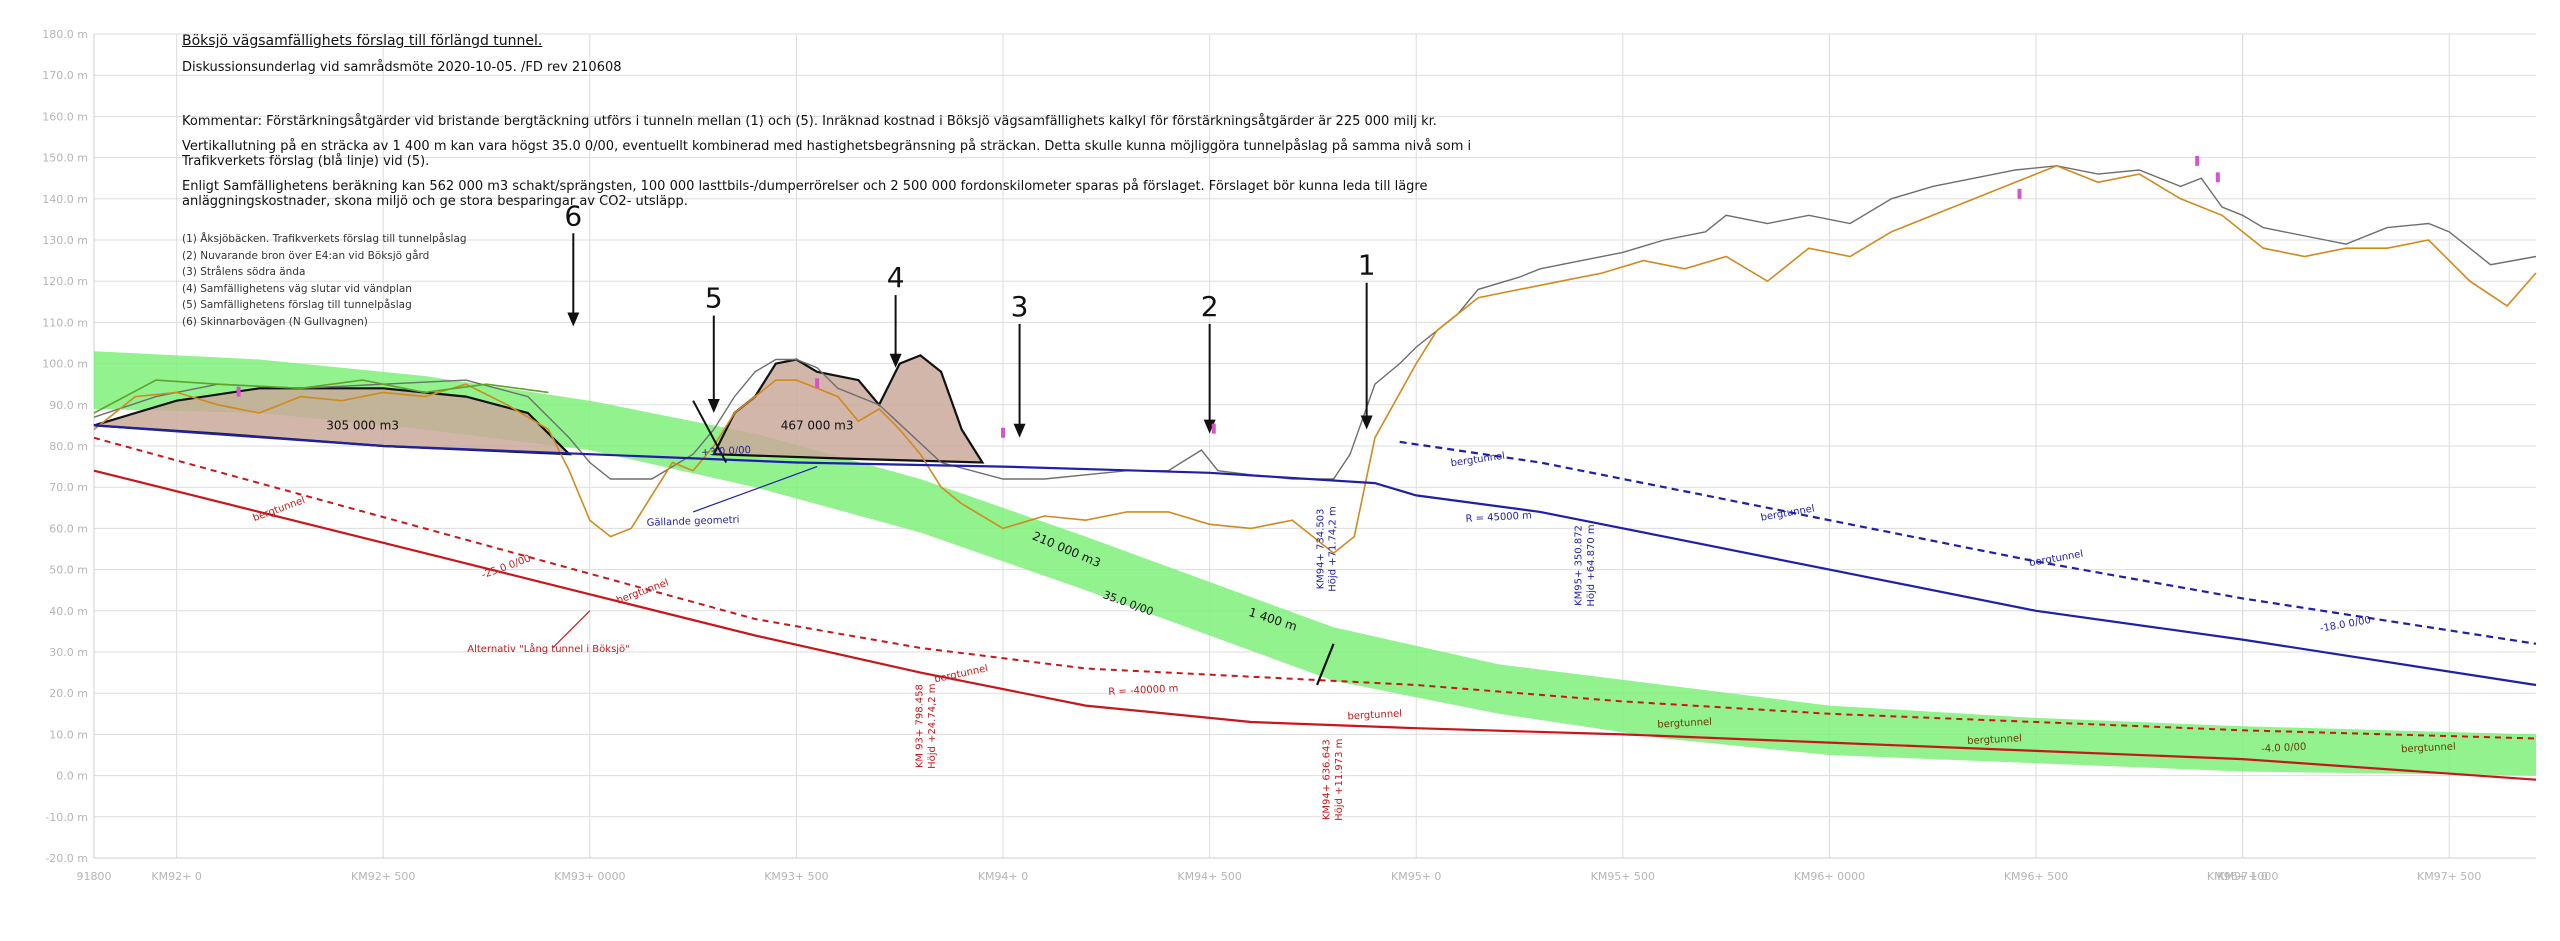 This screenshot has height=941, width=2560. Describe the element at coordinates (1829, 876) in the screenshot. I see `x-tick-label: KM96+ 0000` at that location.